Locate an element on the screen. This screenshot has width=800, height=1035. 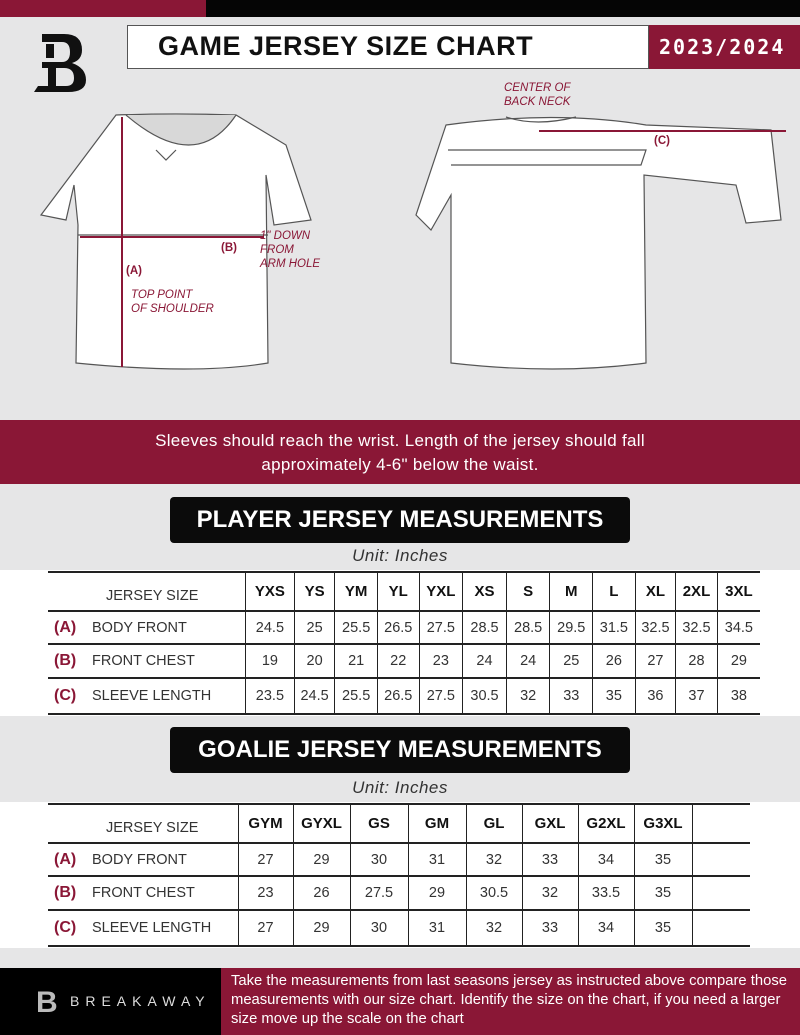
size-header: GYXL is located at coordinates (321, 823).